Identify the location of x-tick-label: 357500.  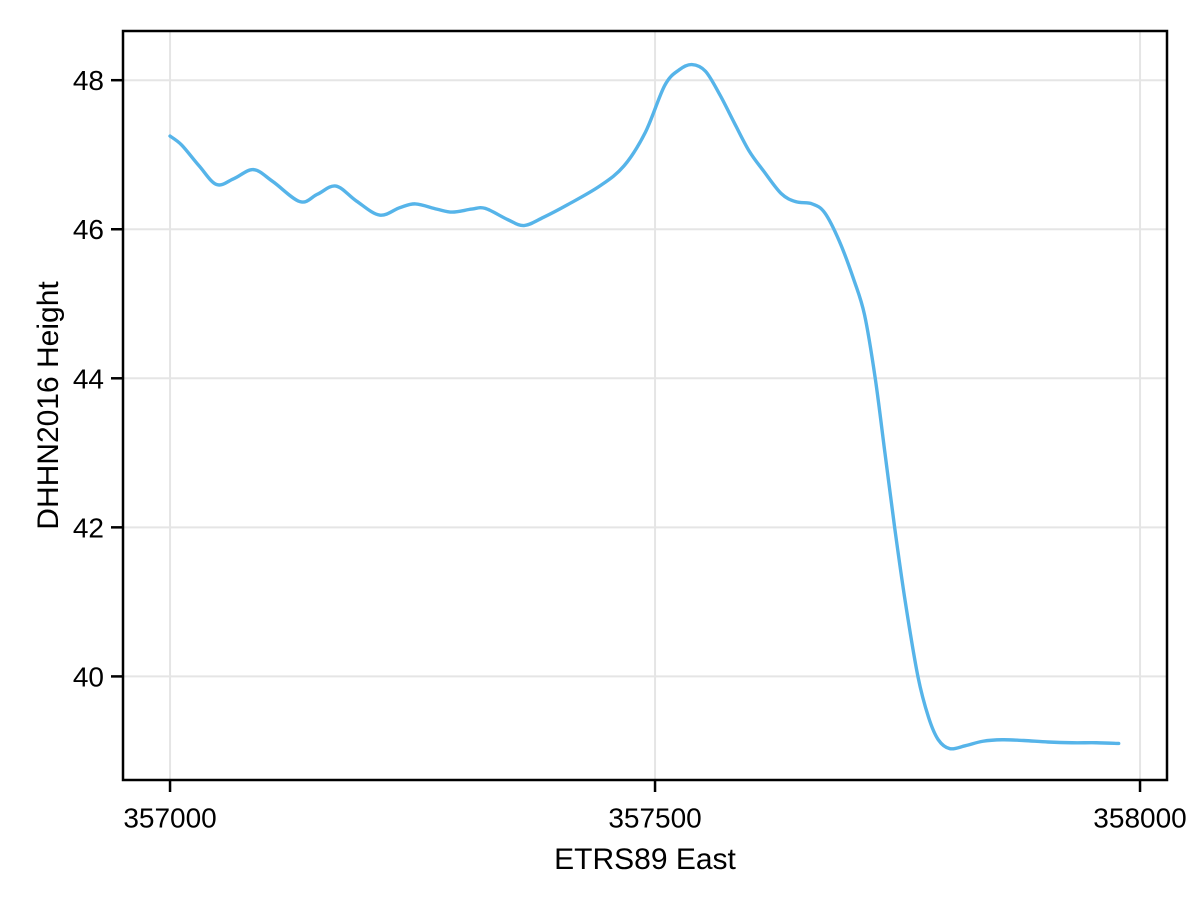
(654, 818).